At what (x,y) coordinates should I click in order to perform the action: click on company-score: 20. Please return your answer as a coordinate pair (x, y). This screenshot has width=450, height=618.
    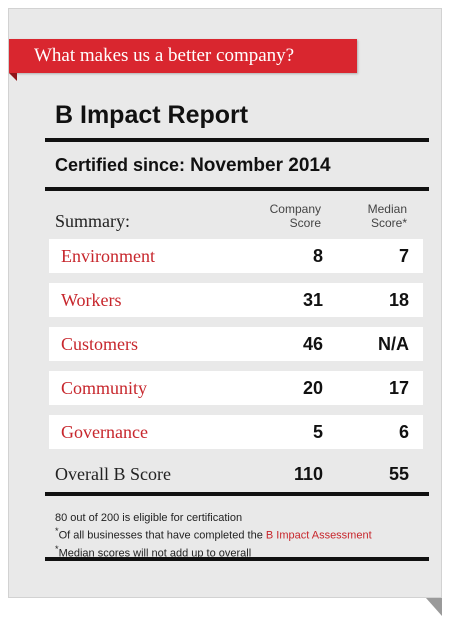
    Looking at the image, I should click on (312, 388).